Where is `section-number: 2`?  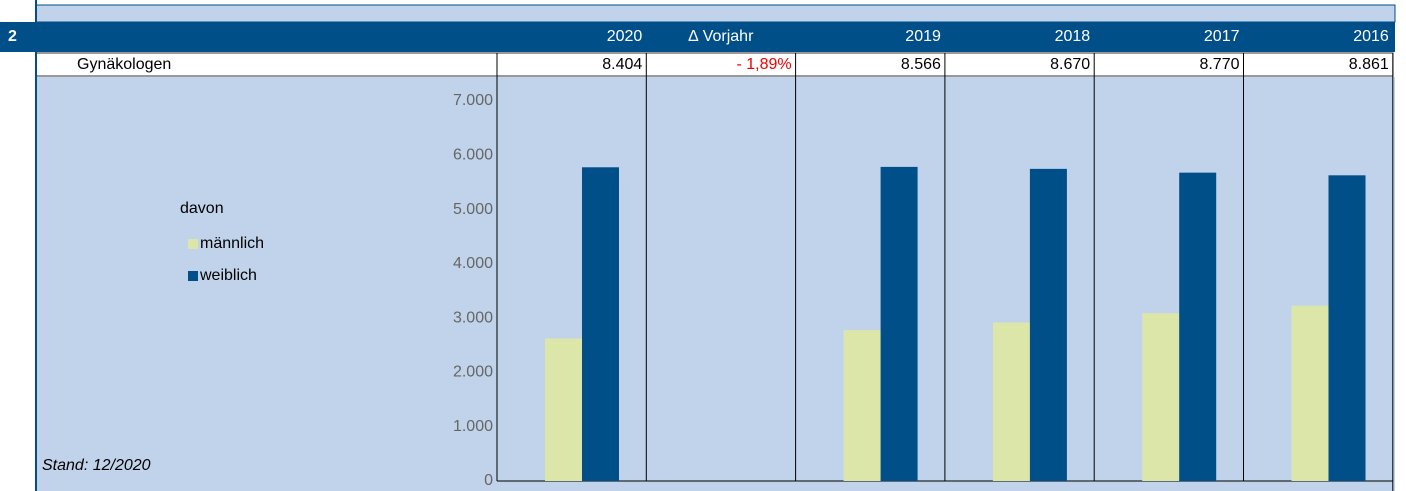 section-number: 2 is located at coordinates (12, 36).